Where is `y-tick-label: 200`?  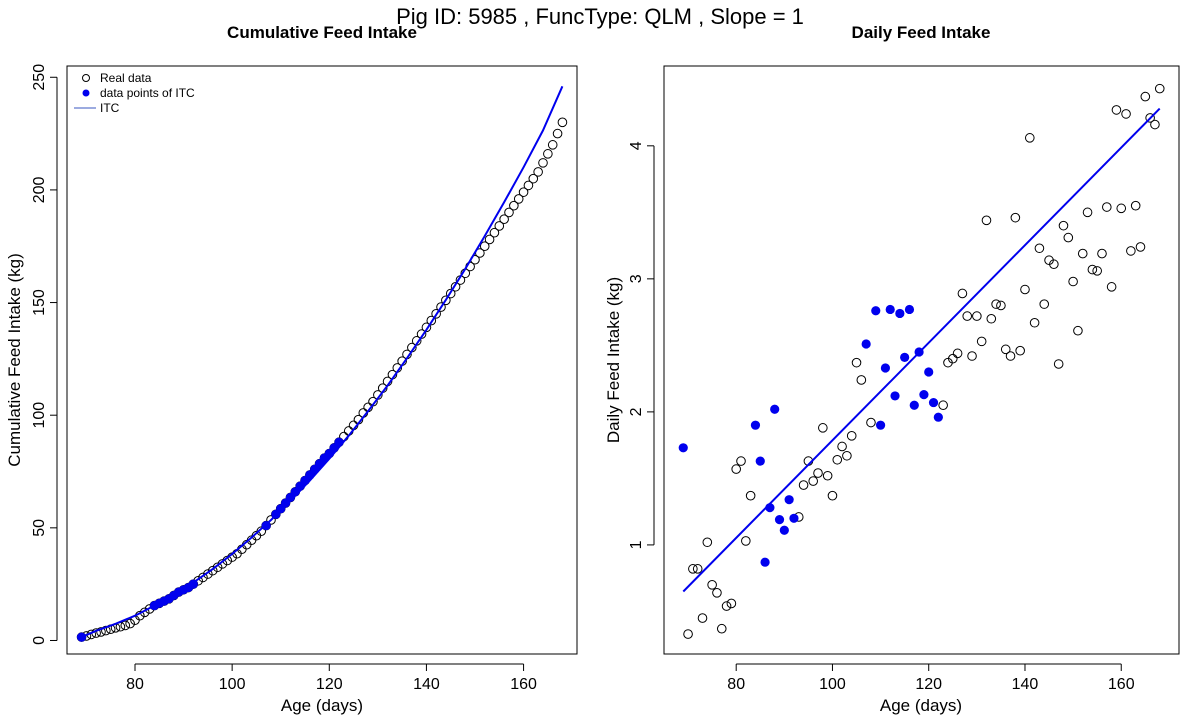 y-tick-label: 200 is located at coordinates (39, 189).